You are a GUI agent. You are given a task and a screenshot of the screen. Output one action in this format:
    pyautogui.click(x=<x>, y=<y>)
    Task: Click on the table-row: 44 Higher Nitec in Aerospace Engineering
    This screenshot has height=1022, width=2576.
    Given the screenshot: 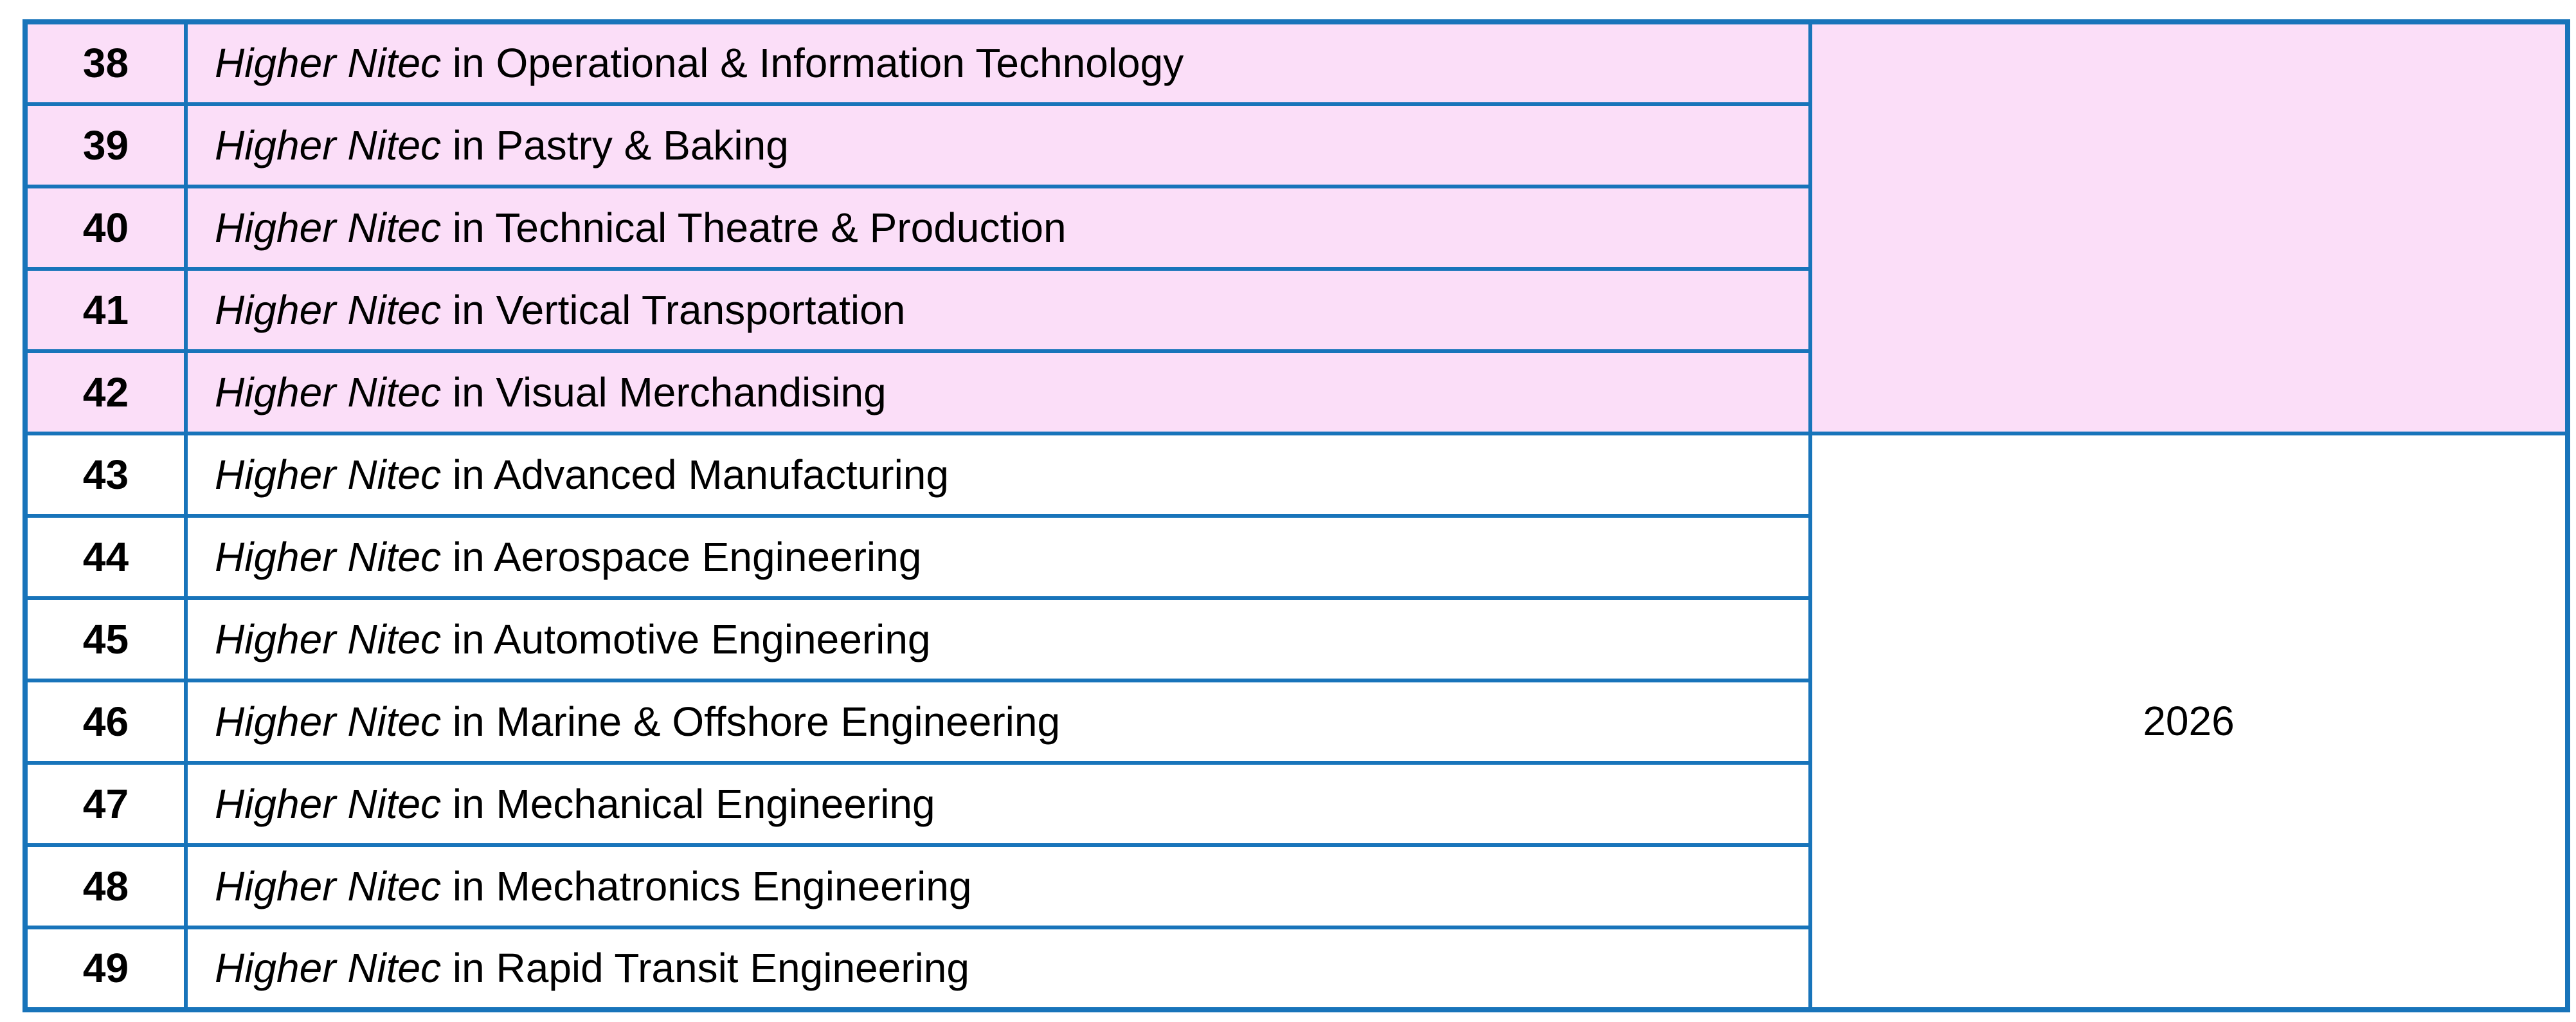 What is the action you would take?
    pyautogui.click(x=1295, y=557)
    